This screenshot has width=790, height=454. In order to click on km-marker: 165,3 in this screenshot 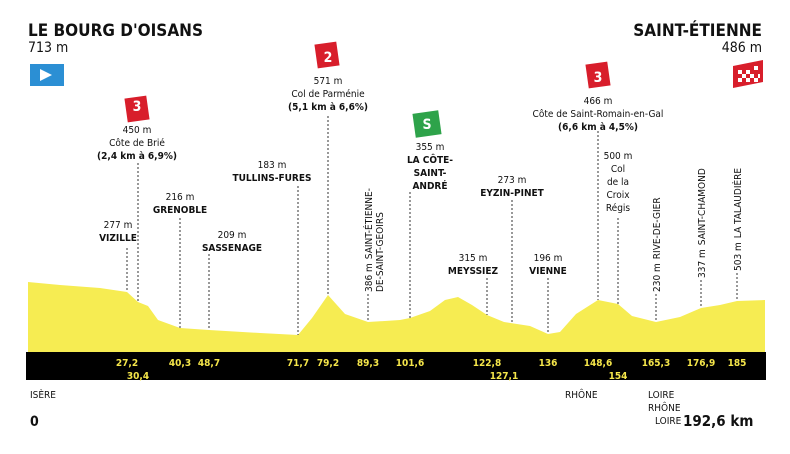, I will do `click(656, 363)`.